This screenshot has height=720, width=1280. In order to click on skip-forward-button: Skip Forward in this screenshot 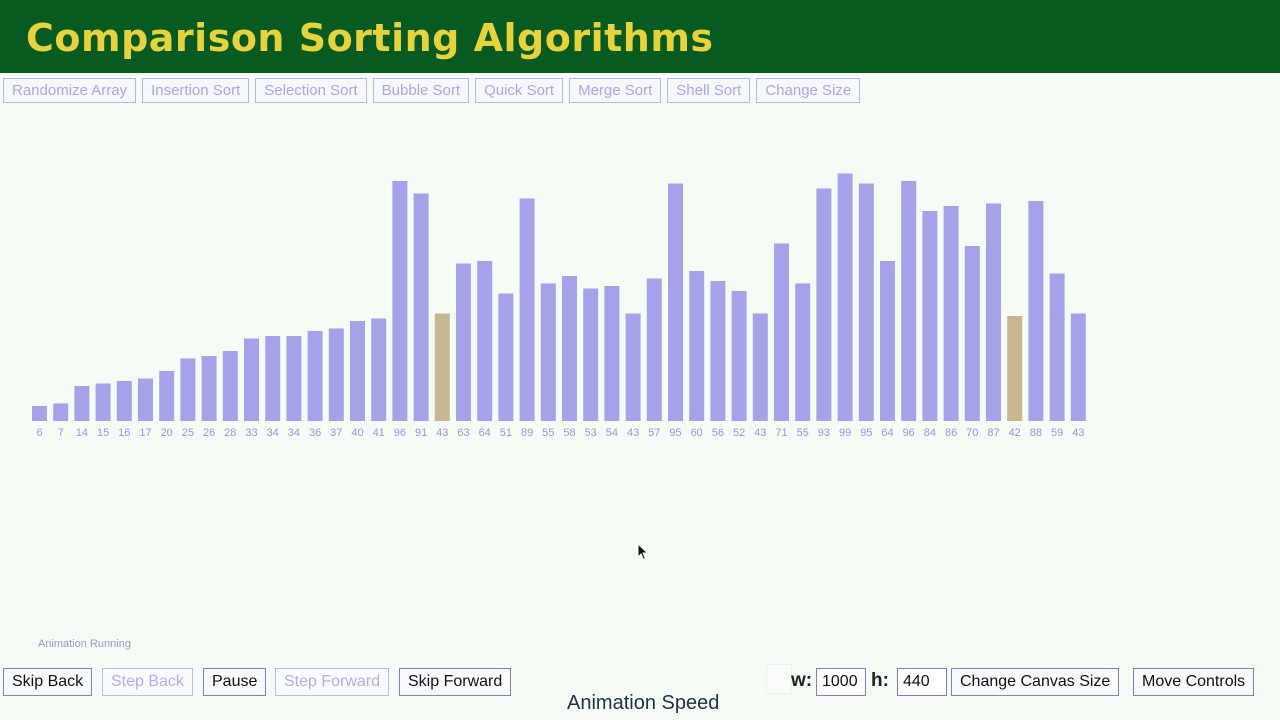, I will do `click(455, 682)`.